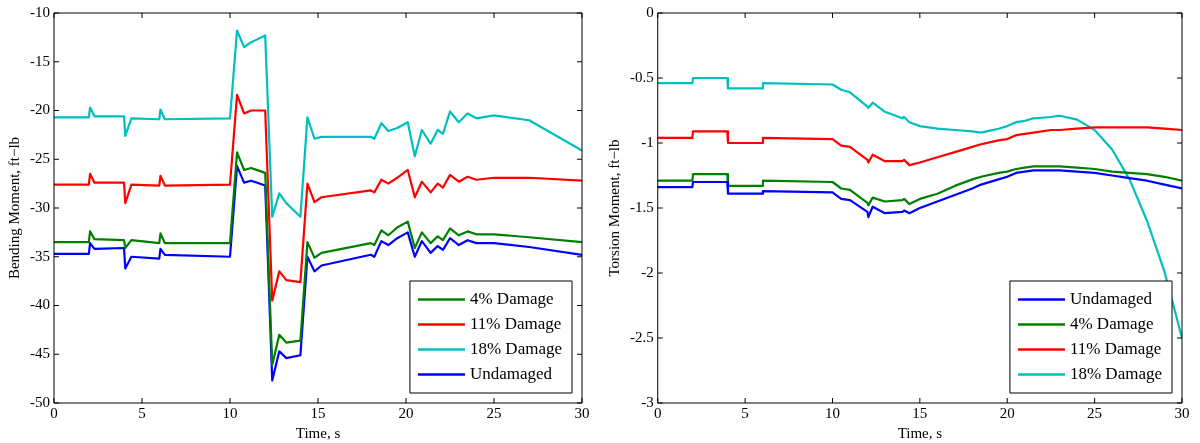 The width and height of the screenshot is (1200, 443). What do you see at coordinates (40, 109) in the screenshot?
I see `y-tick-label: -20` at bounding box center [40, 109].